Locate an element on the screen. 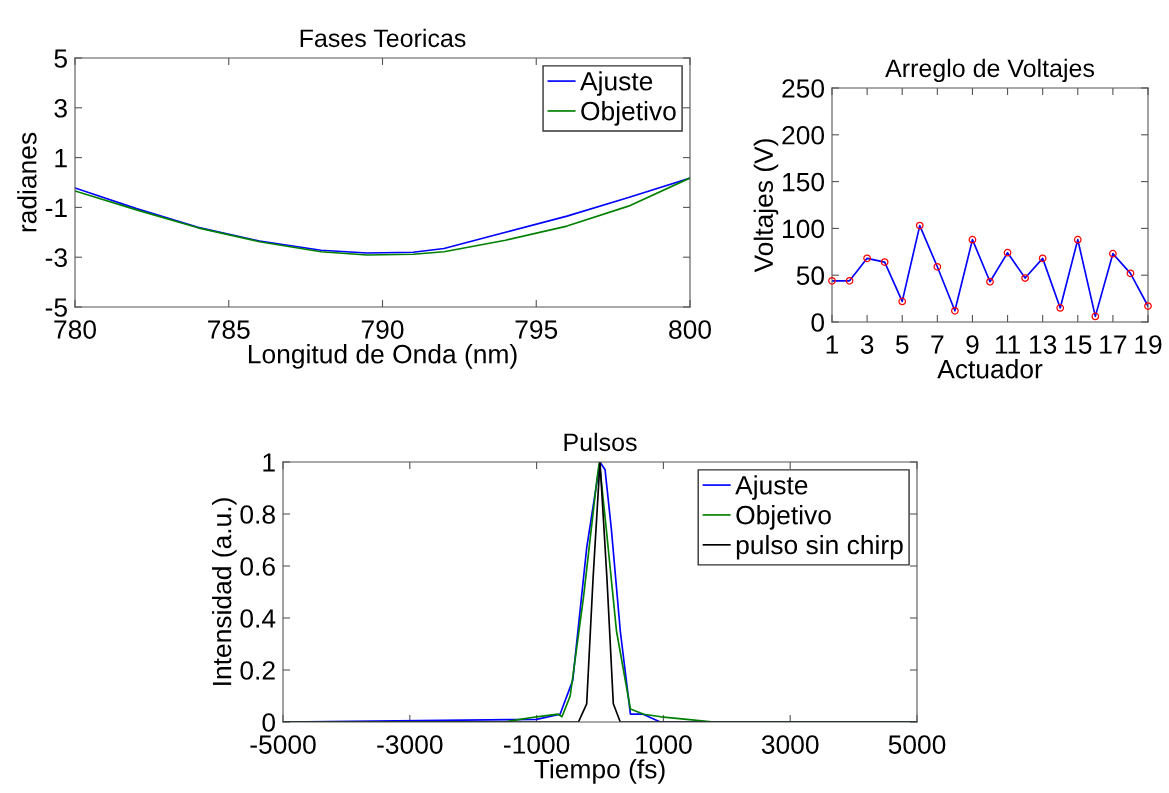 The width and height of the screenshot is (1169, 793). x-tick-label: 790 is located at coordinates (382, 329).